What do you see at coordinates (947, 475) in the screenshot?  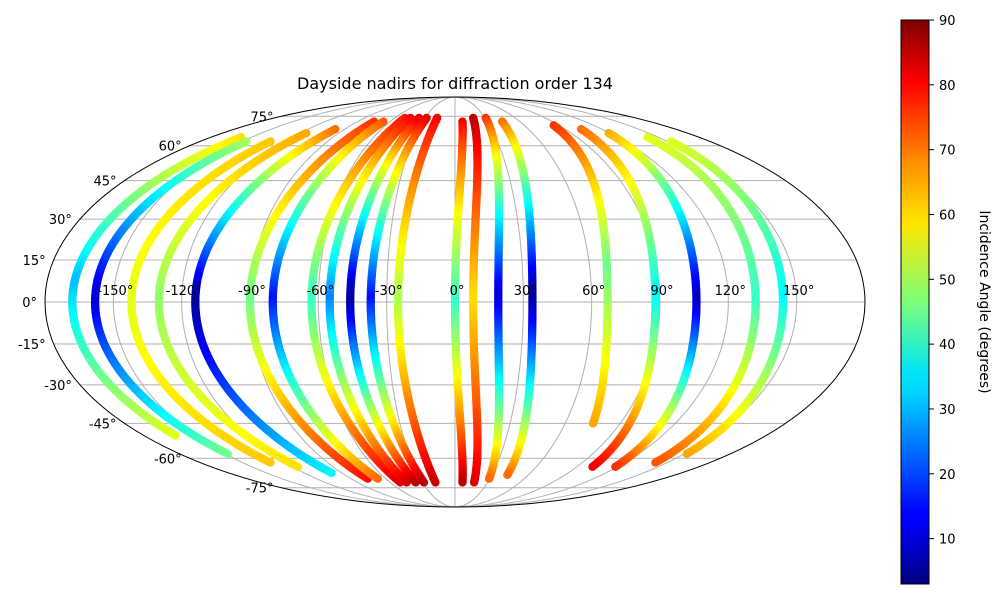 I see `colorbar-tick-label: 20` at bounding box center [947, 475].